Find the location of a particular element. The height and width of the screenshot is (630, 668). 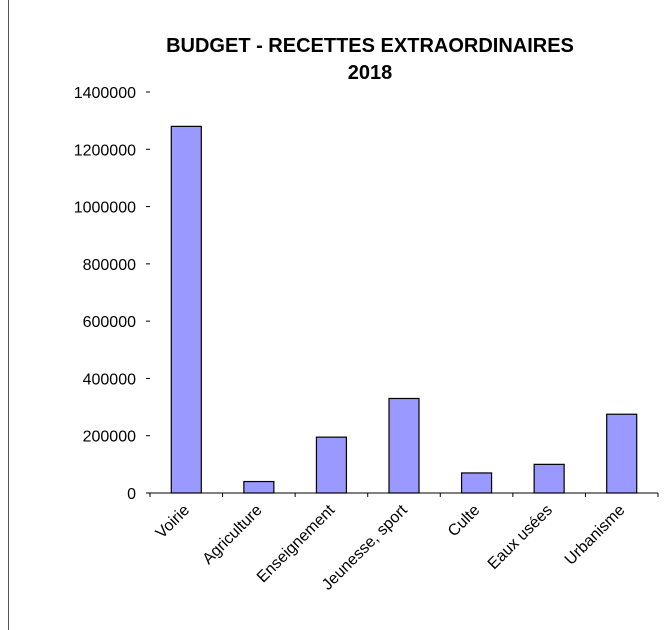

y-tick-label: 1400000 is located at coordinates (105, 93).